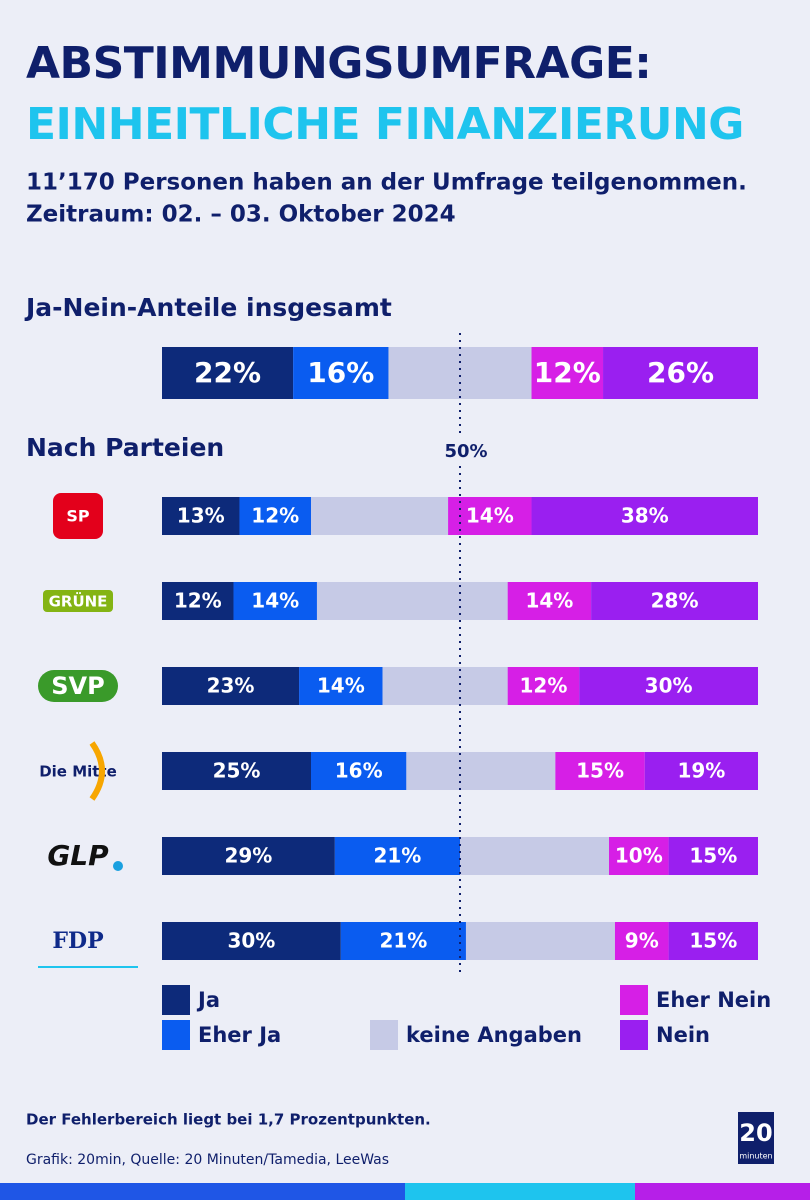 Image resolution: width=810 pixels, height=1200 pixels. What do you see at coordinates (241, 215) in the screenshot?
I see `subtitle: Zeitraum: 02. – 03. Oktober 2024` at bounding box center [241, 215].